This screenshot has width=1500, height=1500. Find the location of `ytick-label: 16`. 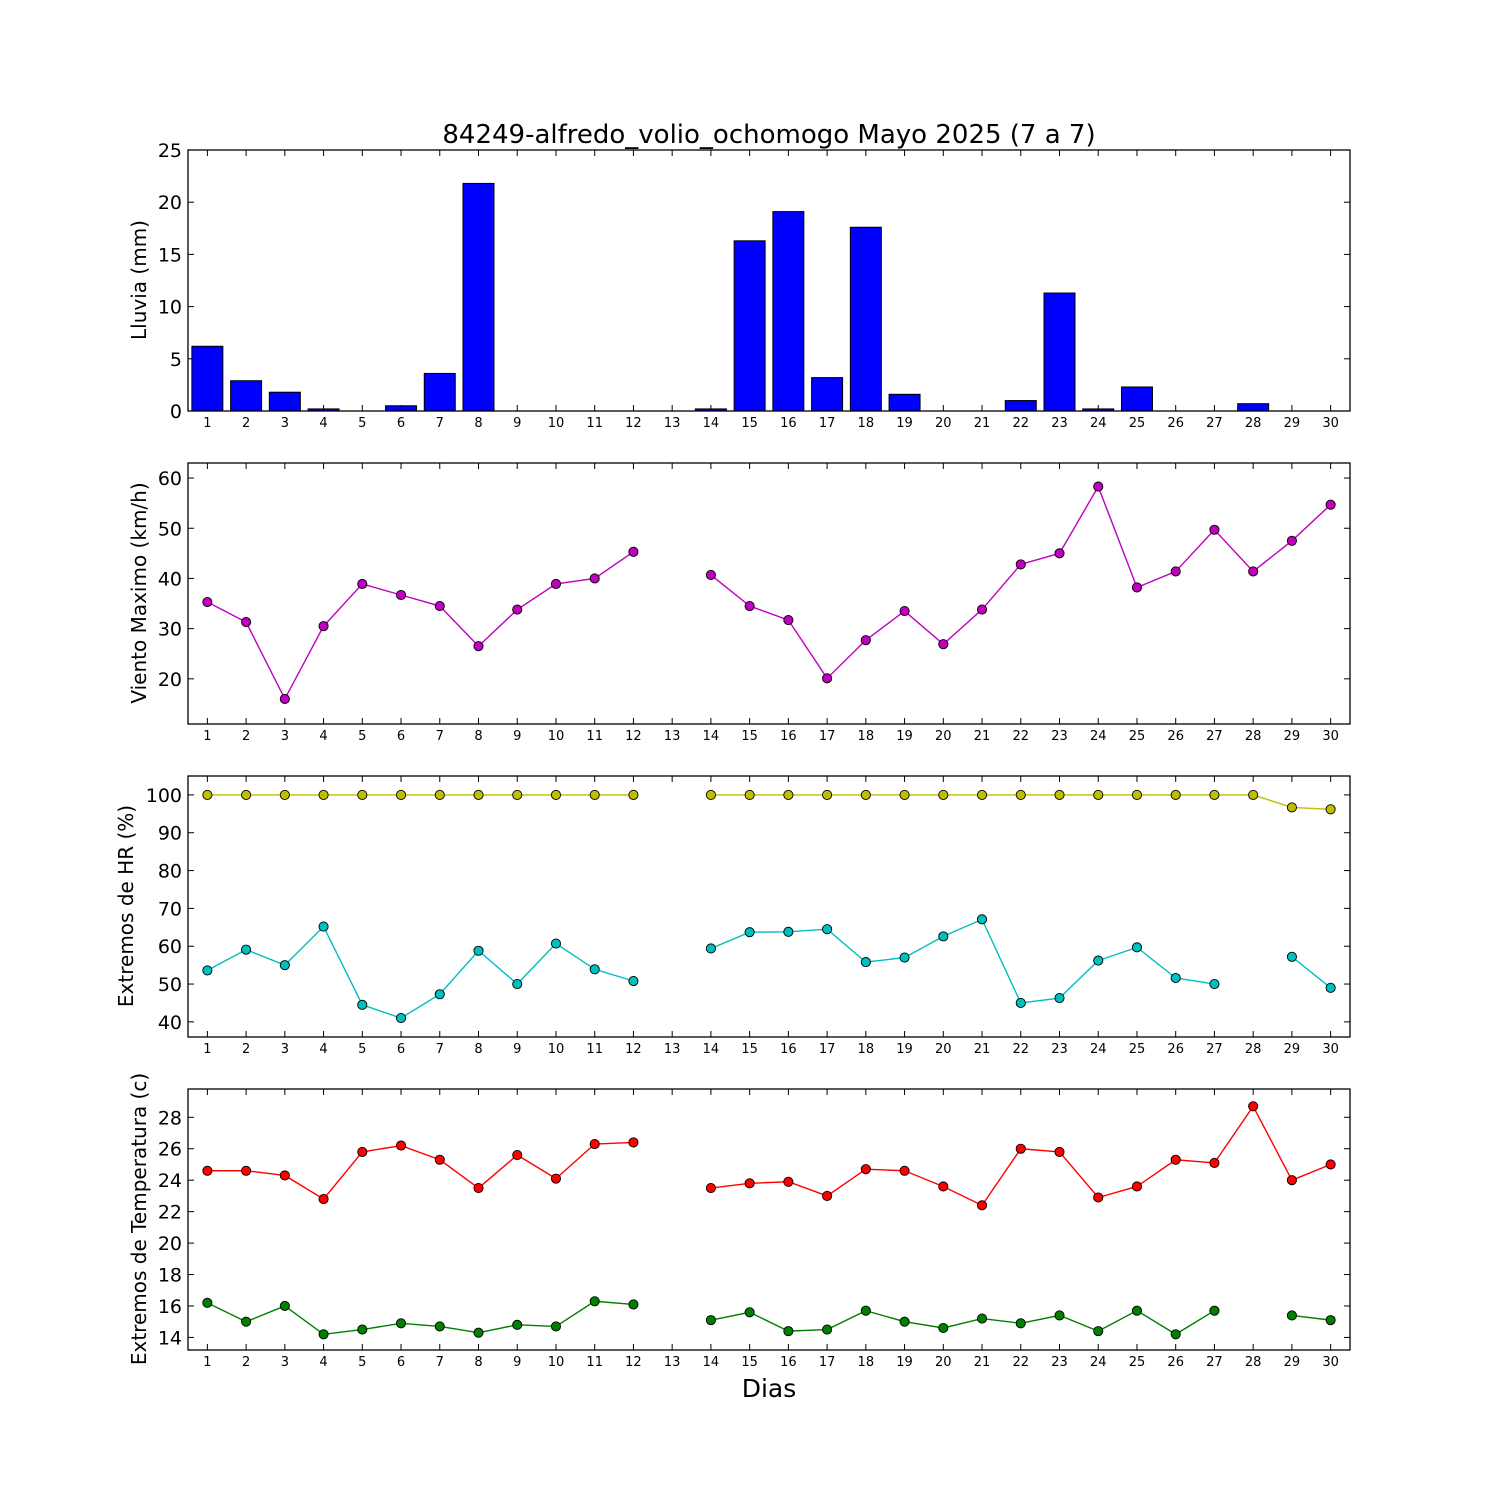

ytick-label: 16 is located at coordinates (170, 1307).